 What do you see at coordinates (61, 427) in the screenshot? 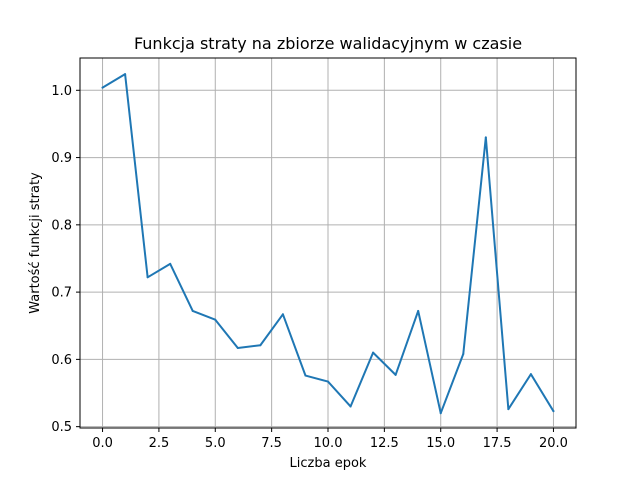
I see `y-tick-label: 0.5` at bounding box center [61, 427].